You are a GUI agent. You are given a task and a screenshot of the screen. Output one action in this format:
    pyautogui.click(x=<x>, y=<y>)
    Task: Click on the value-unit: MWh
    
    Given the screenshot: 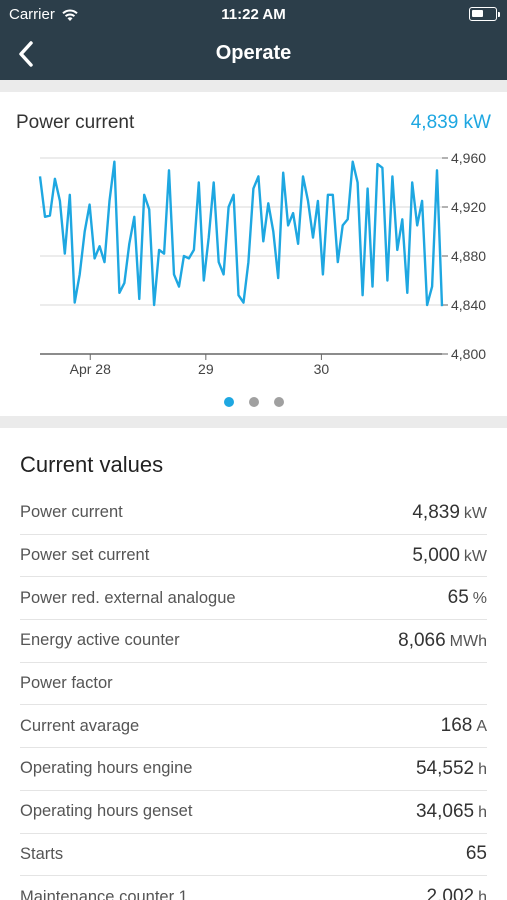 What is the action you would take?
    pyautogui.click(x=468, y=641)
    